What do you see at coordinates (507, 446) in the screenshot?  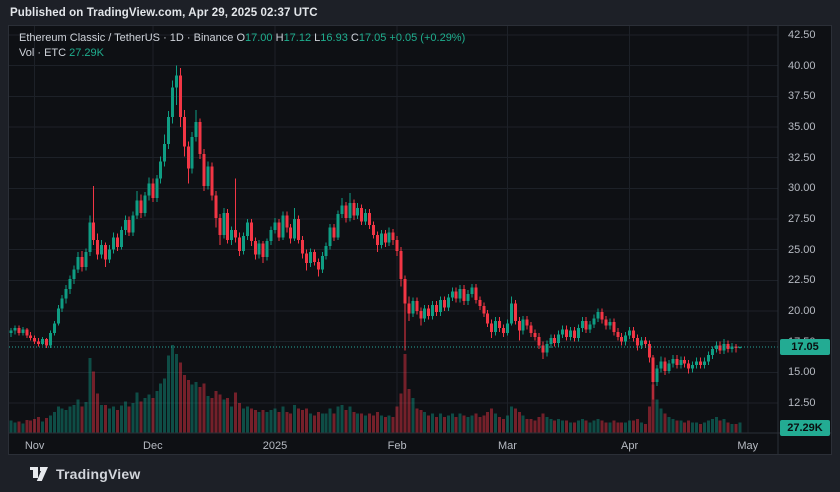 I see `time-tick-Mar: Mar` at bounding box center [507, 446].